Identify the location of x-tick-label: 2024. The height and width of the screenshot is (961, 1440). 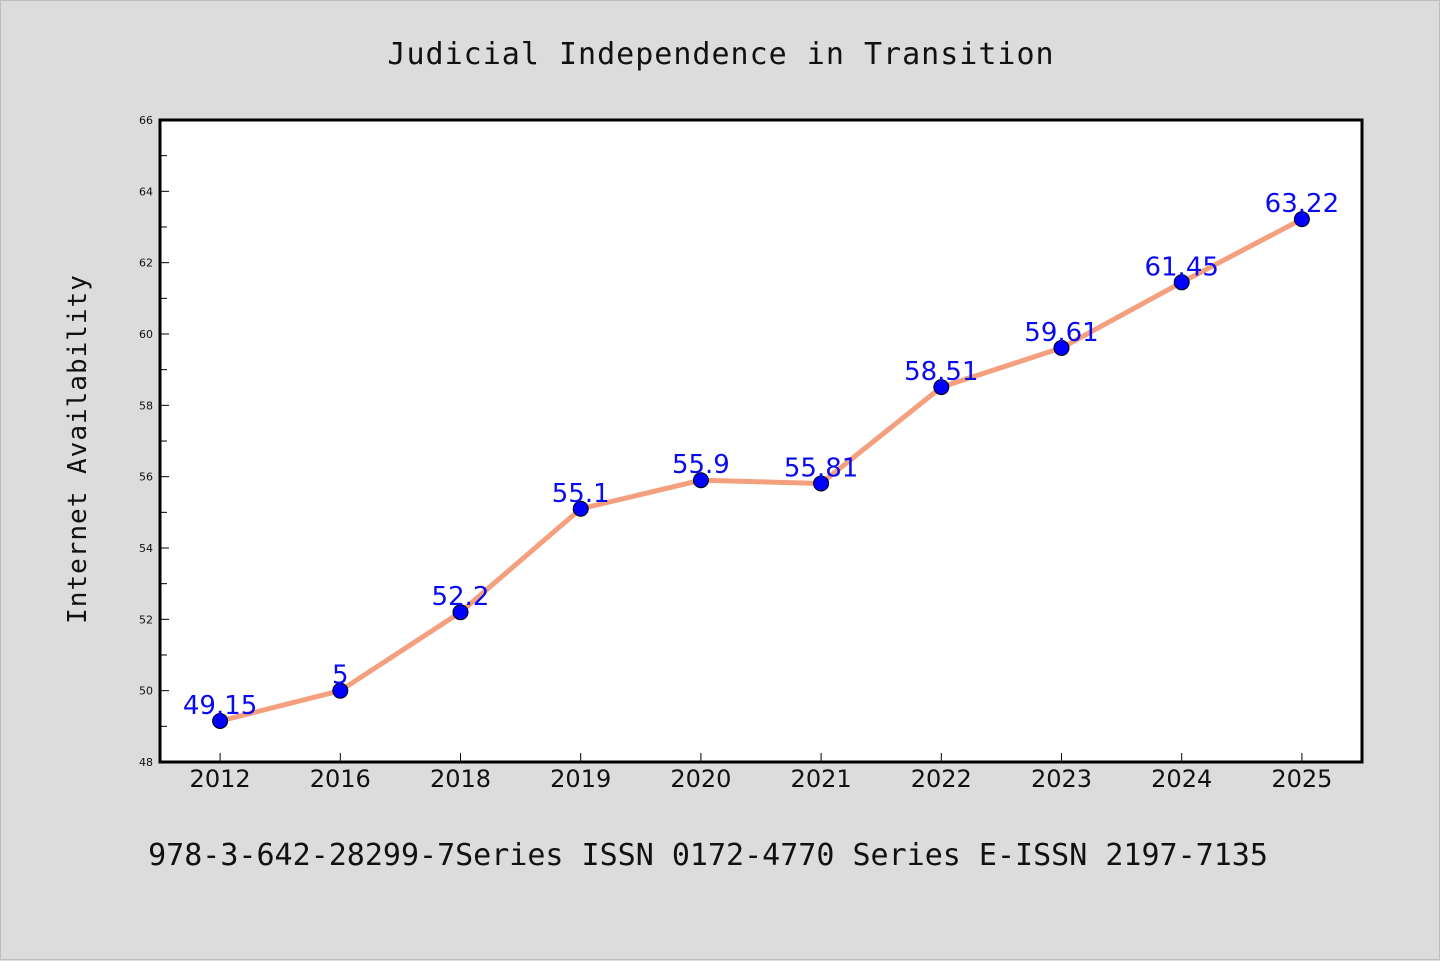
(1181, 779).